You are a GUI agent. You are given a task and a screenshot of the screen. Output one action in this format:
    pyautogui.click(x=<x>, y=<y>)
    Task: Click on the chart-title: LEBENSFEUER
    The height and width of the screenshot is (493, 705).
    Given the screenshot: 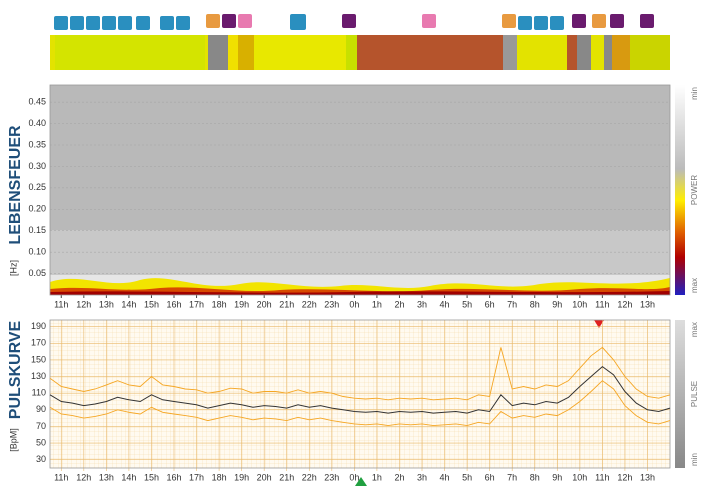 What is the action you would take?
    pyautogui.click(x=15, y=185)
    